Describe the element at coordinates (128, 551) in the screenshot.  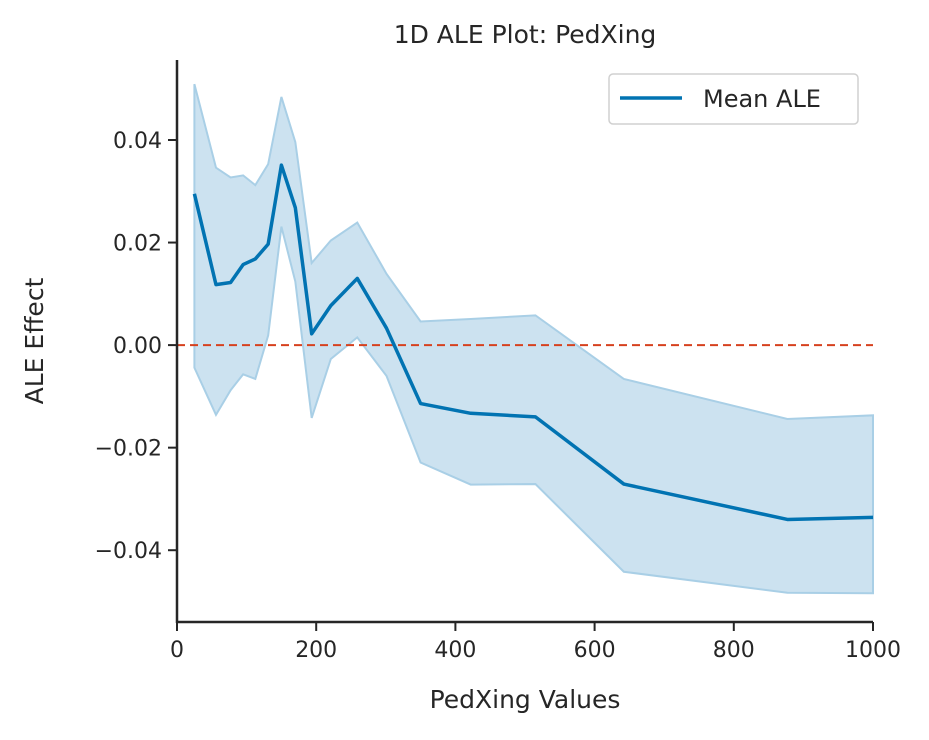
I see `y-tick-label: −0.04` at that location.